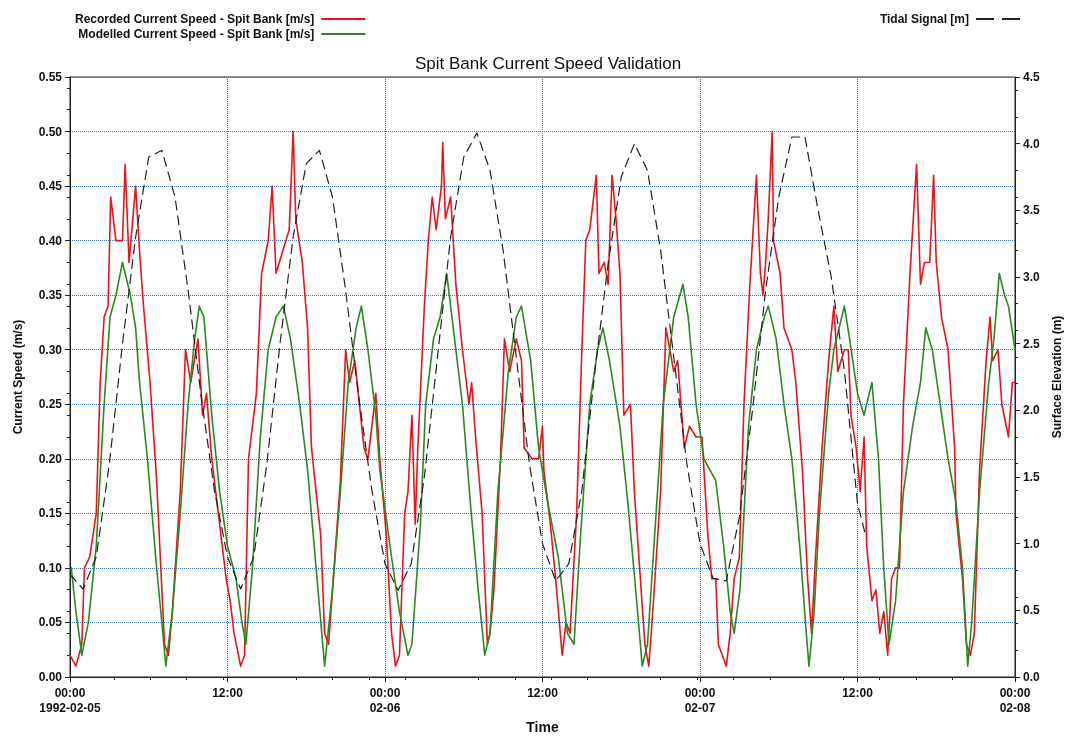  Describe the element at coordinates (50, 349) in the screenshot. I see `y-tick-label: 0.30` at that location.